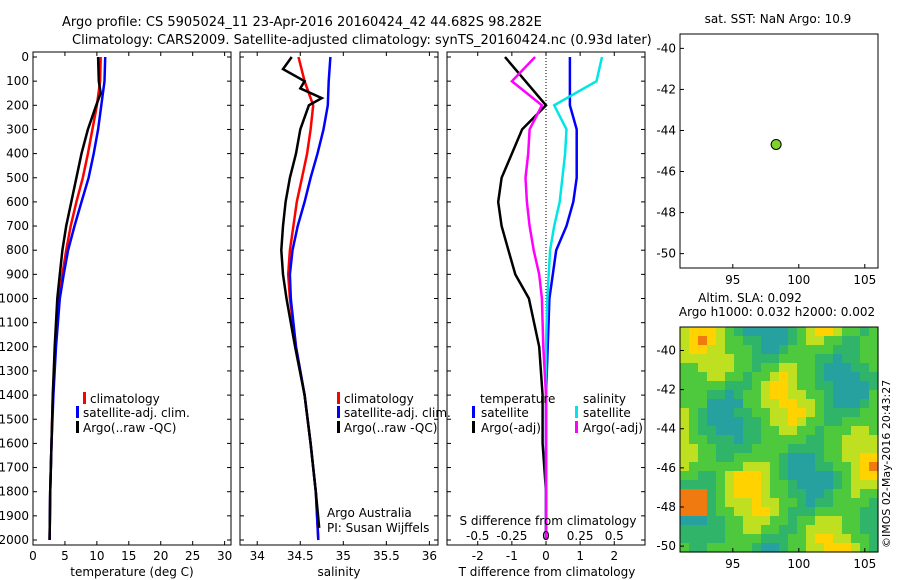 Image resolution: width=900 pixels, height=580 pixels. What do you see at coordinates (17, 81) in the screenshot?
I see `y-tick-label: 100` at bounding box center [17, 81].